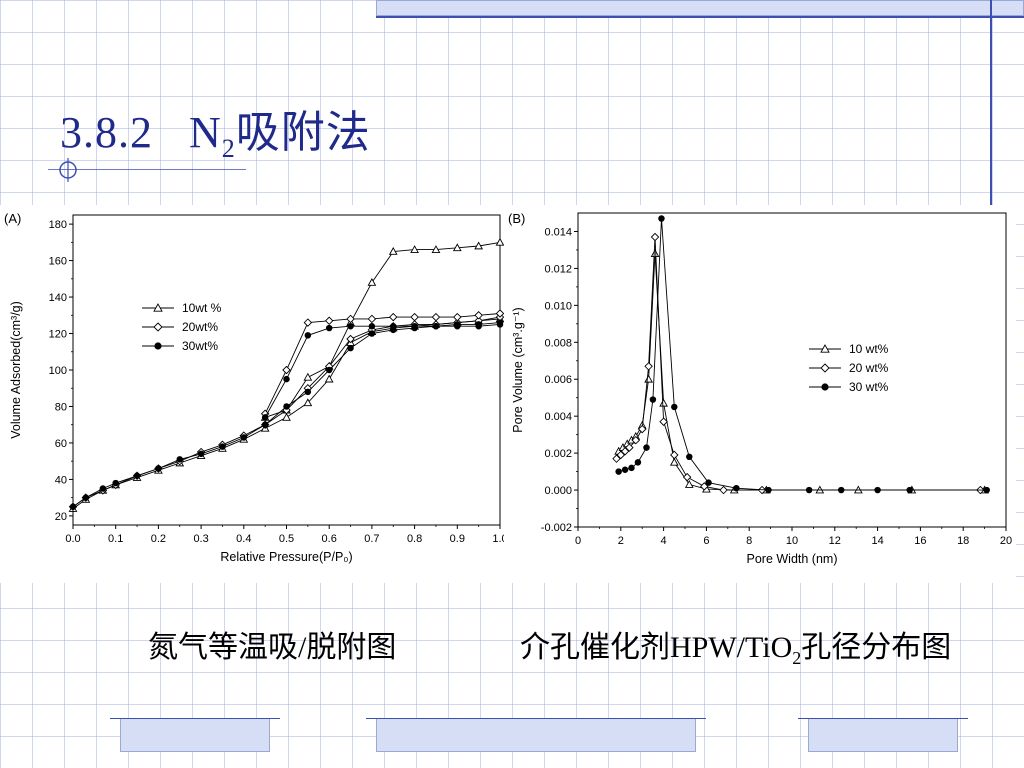 This screenshot has width=1024, height=768. What do you see at coordinates (920, 541) in the screenshot?
I see `x-tick-label: 16` at bounding box center [920, 541].